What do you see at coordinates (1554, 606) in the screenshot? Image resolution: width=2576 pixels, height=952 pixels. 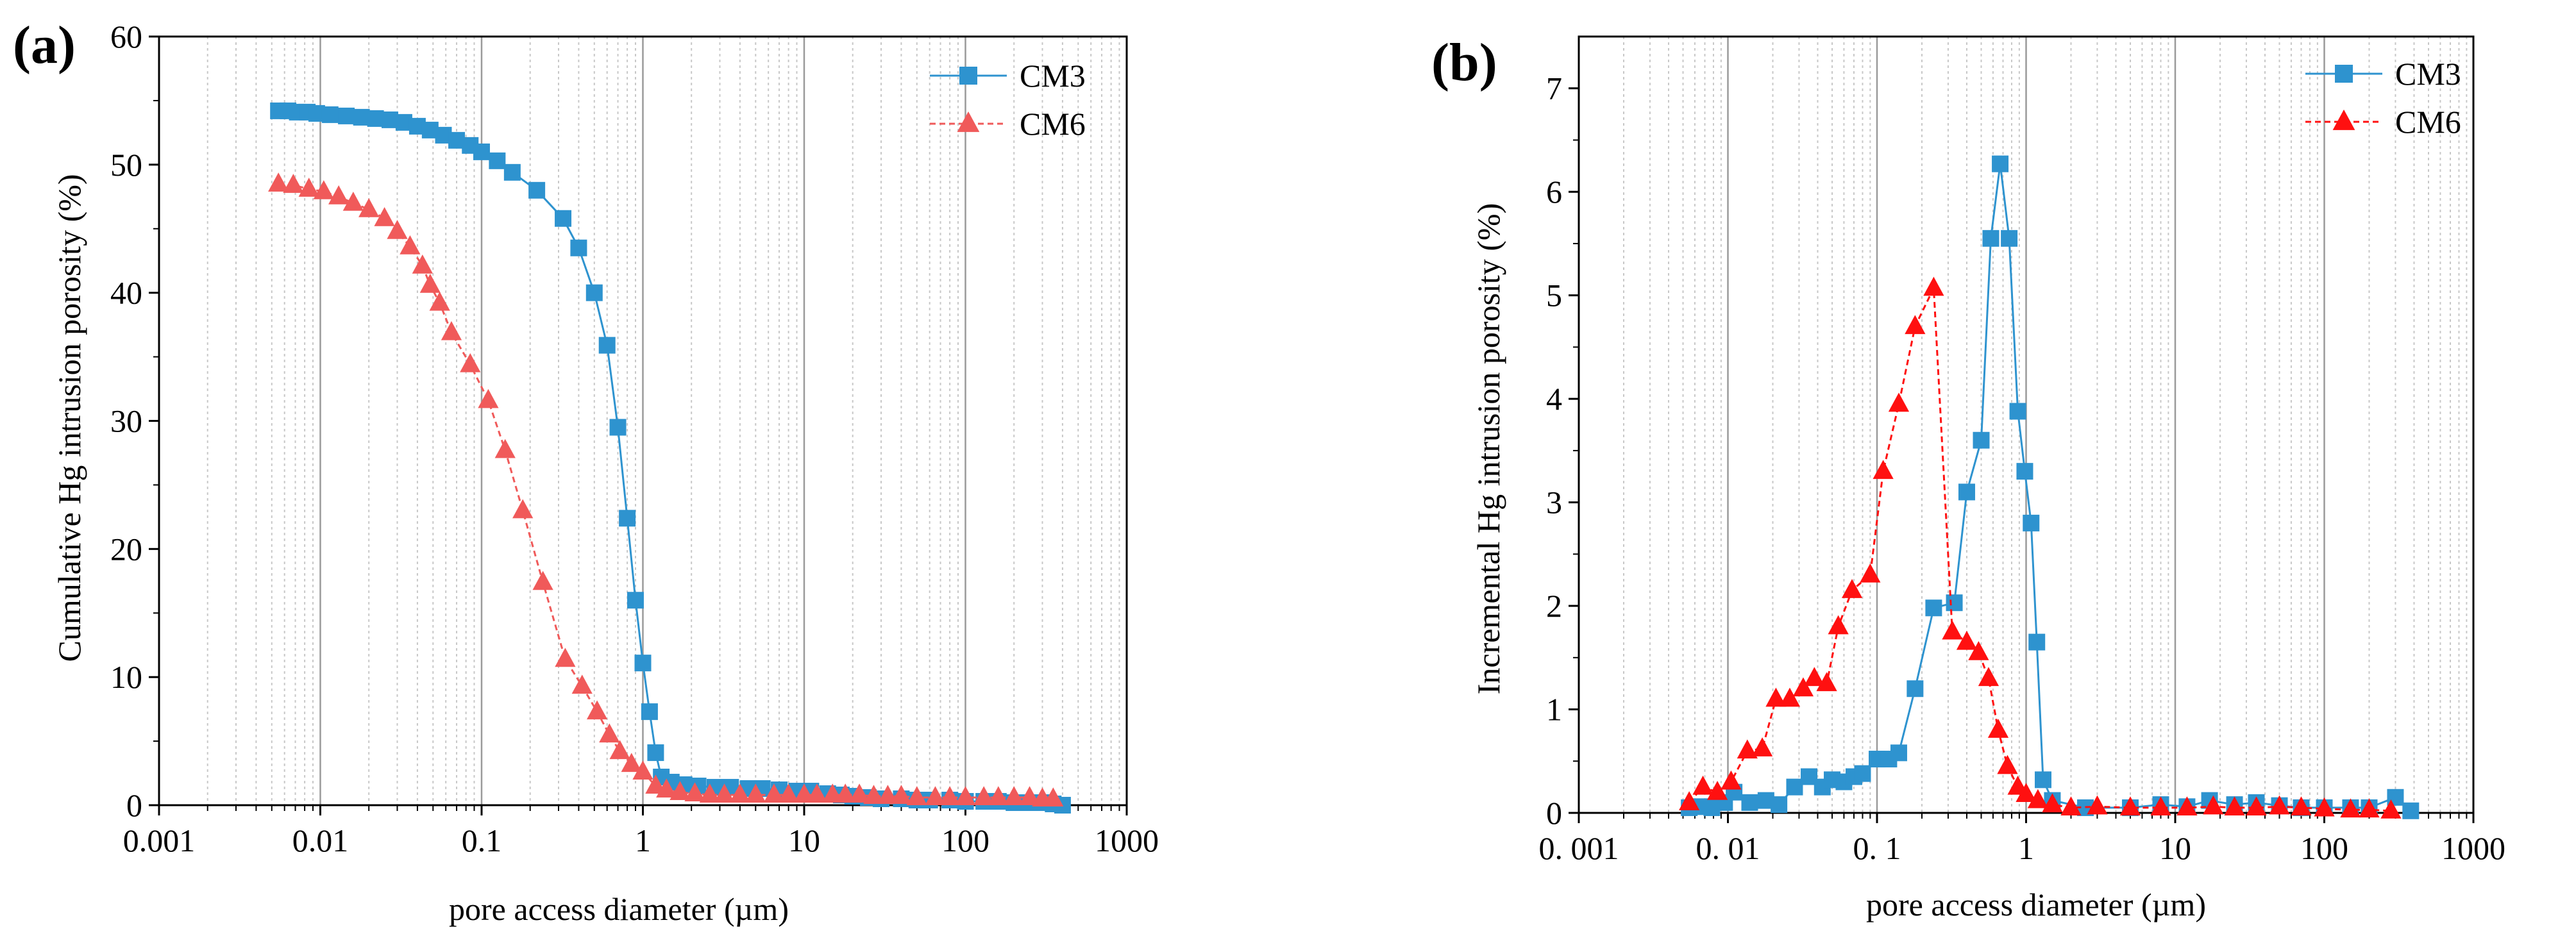 I see `panel-b-y-tick-label: 2` at bounding box center [1554, 606].